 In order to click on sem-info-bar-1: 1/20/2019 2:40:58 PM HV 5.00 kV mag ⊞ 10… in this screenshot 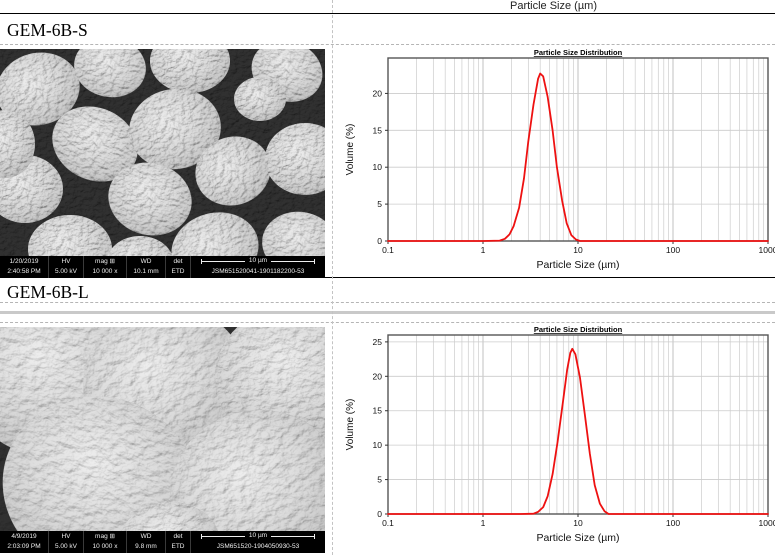, I will do `click(162, 267)`.